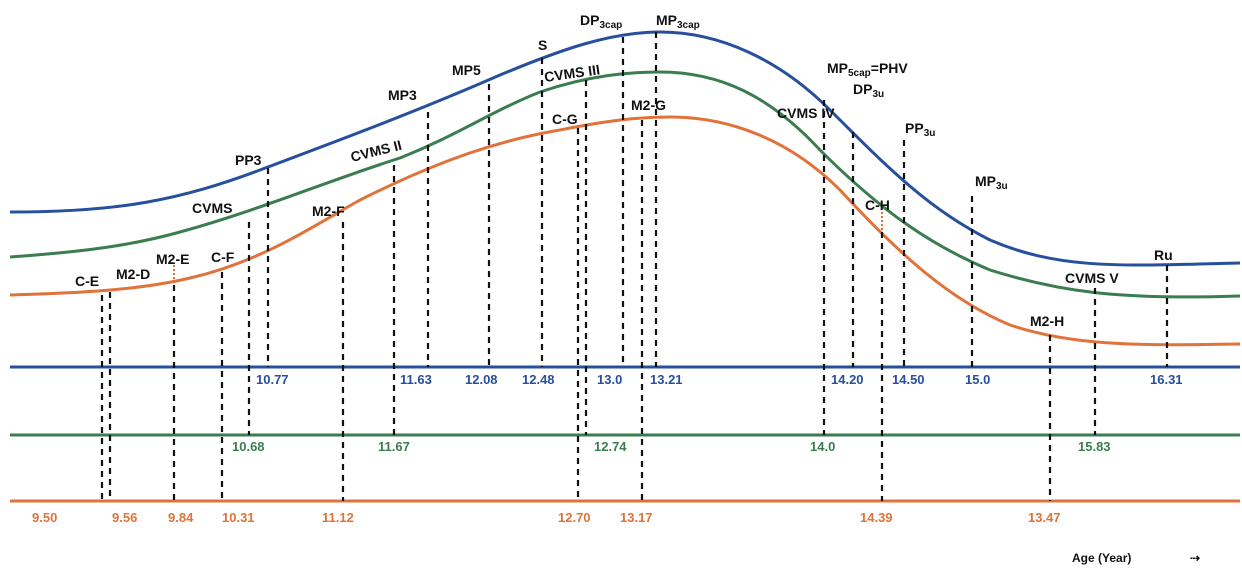  What do you see at coordinates (1101, 558) in the screenshot?
I see `axis-title: Age (Year)` at bounding box center [1101, 558].